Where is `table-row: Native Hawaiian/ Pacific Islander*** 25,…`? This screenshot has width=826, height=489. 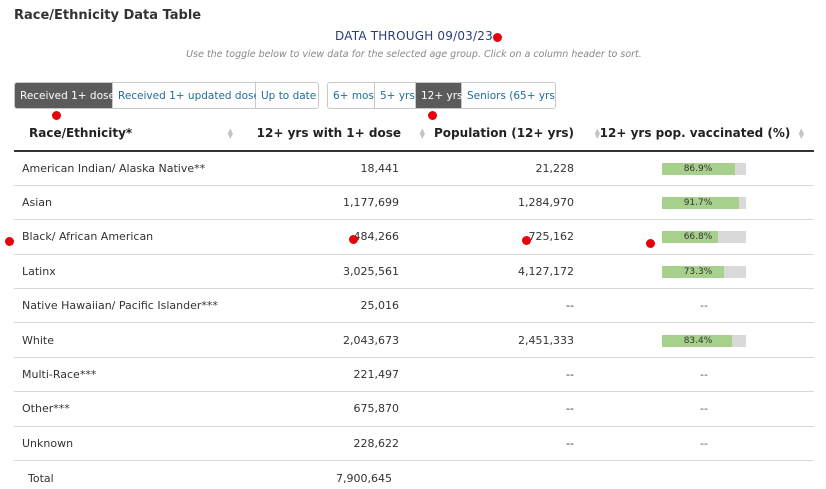
table-row: Native Hawaiian/ Pacific Islander*** 25,… is located at coordinates (414, 306).